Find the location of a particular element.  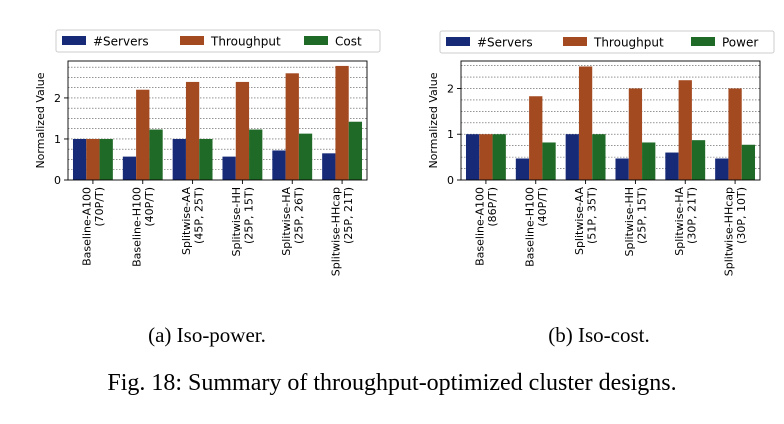

bar-1-power is located at coordinates (499, 157).